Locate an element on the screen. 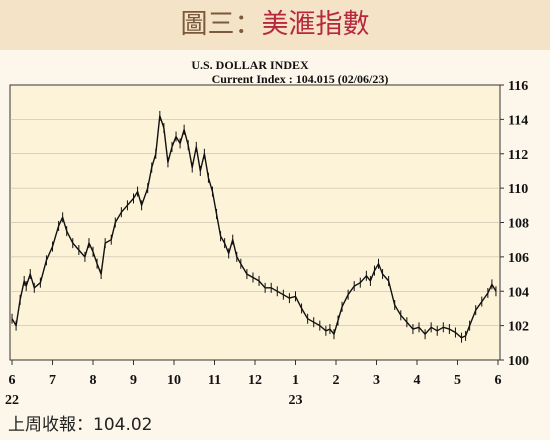  last-close-note: 上周收報：104.02 is located at coordinates (80, 425).